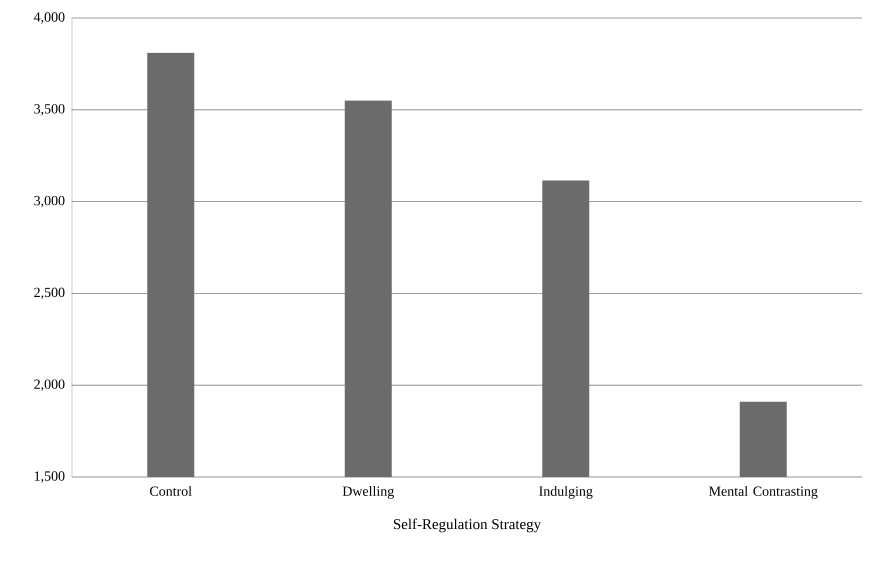  I want to click on x-tick-label: Mental Contrasting, so click(763, 492).